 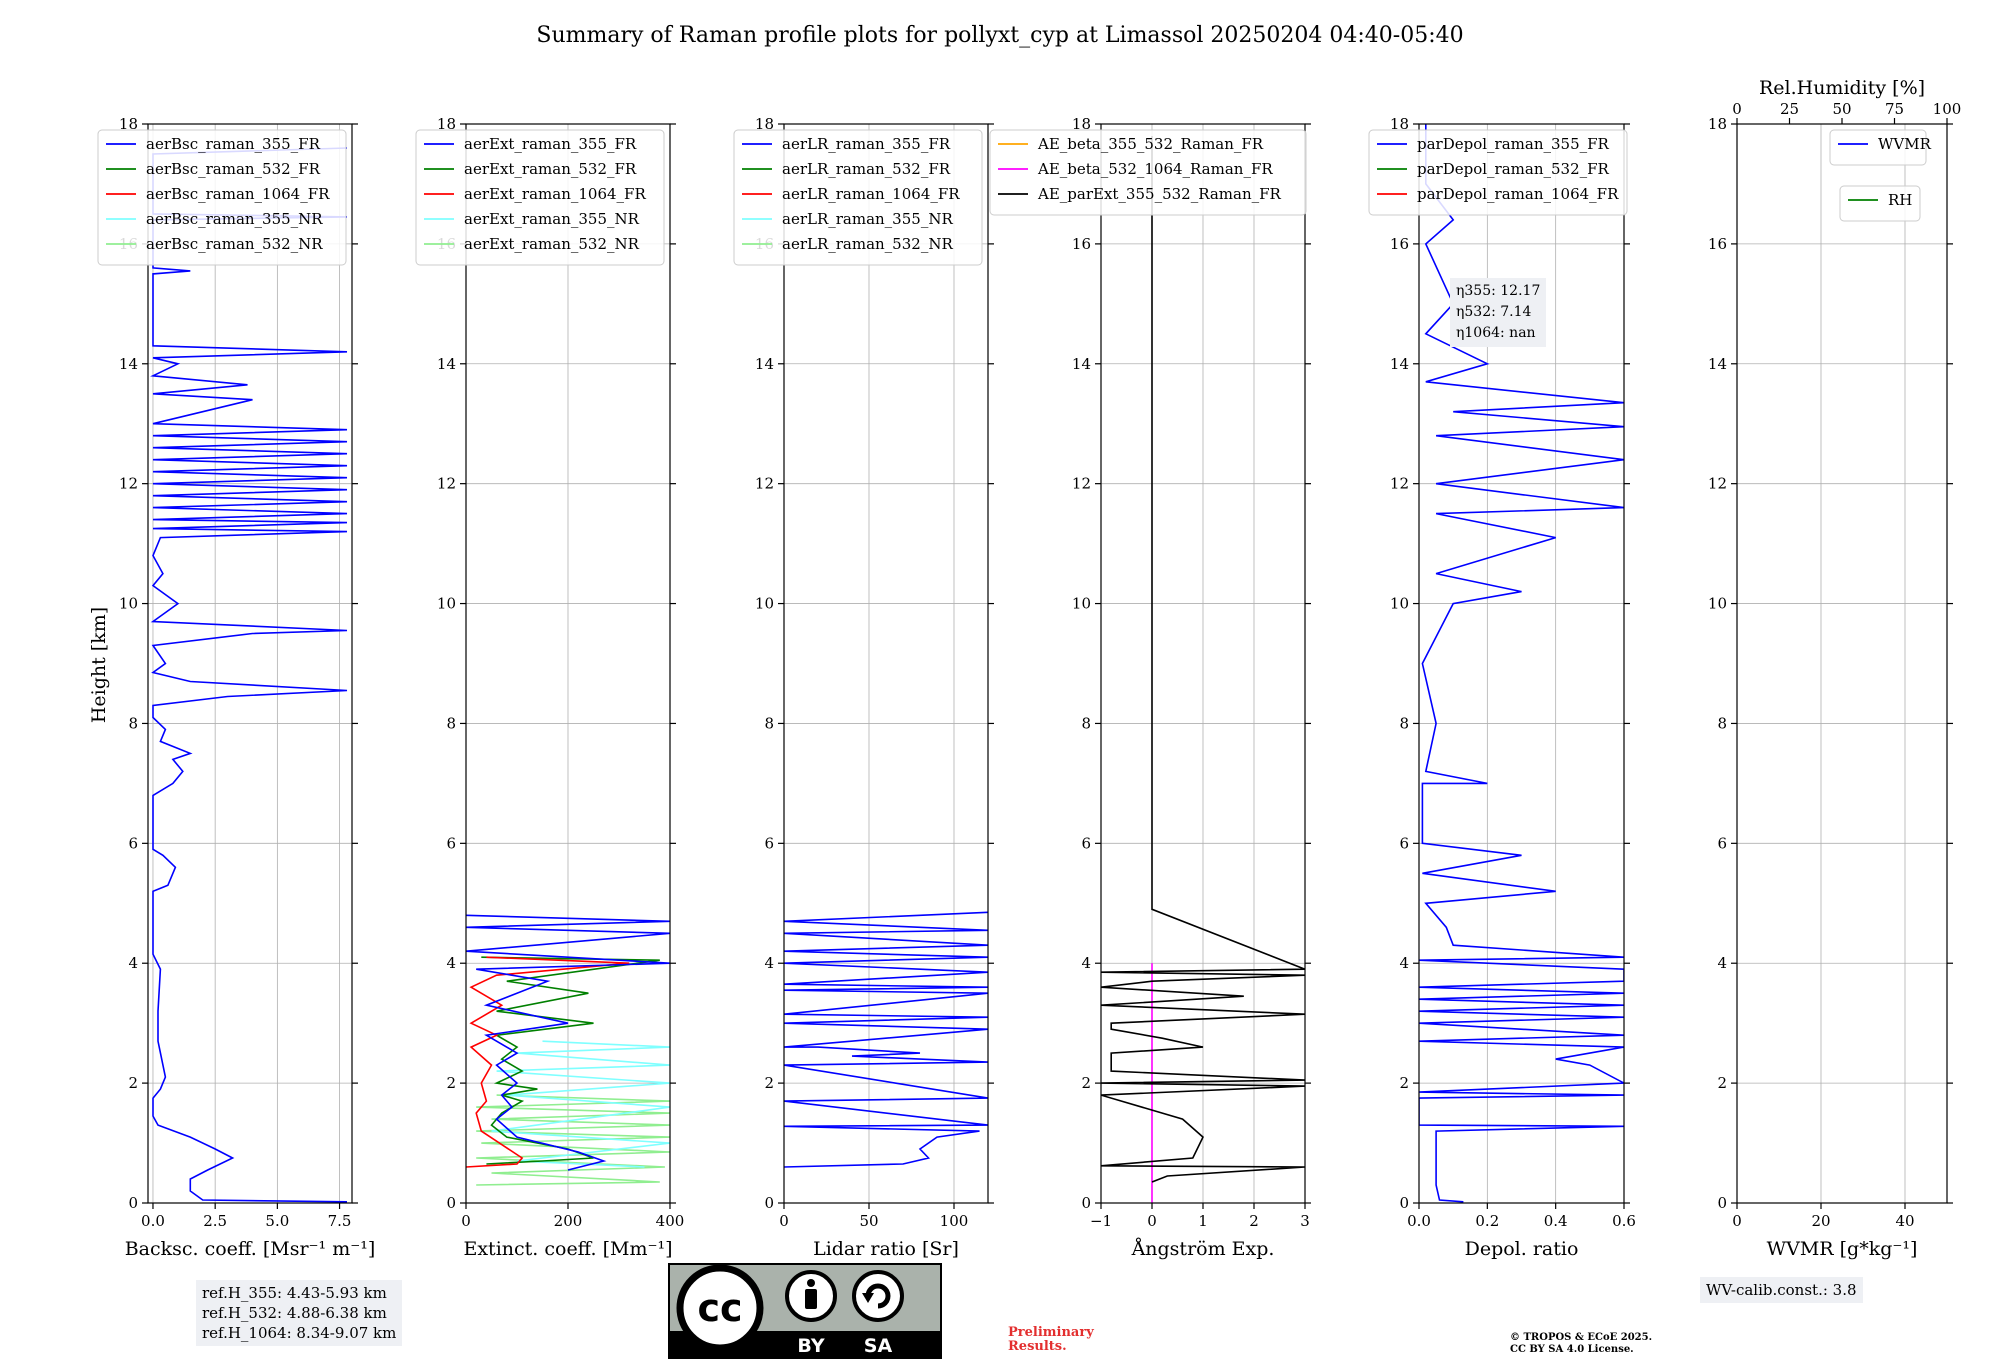 What do you see at coordinates (878, 1346) in the screenshot?
I see `cc-sa-label: SA` at bounding box center [878, 1346].